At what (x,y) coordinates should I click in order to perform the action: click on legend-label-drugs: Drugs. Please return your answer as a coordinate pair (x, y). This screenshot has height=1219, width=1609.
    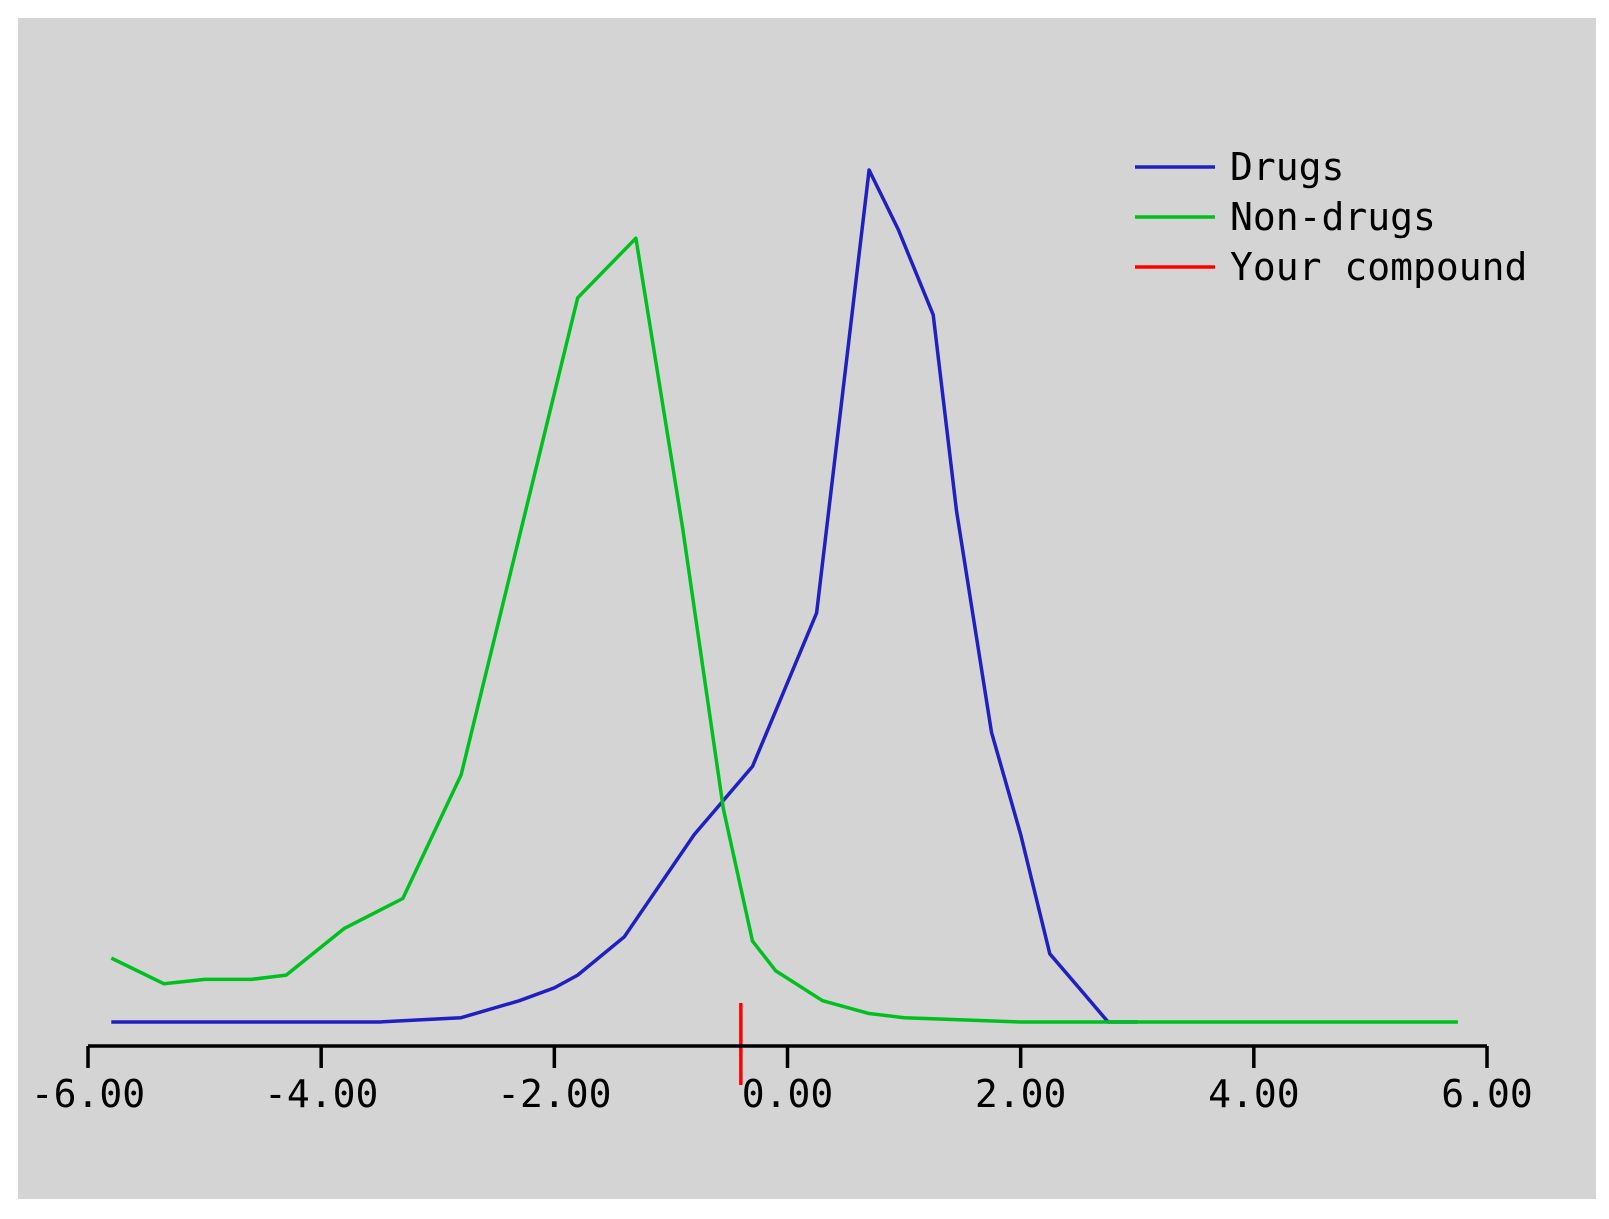
    Looking at the image, I should click on (1287, 167).